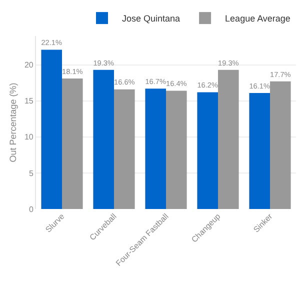  I want to click on y-tick-label: 10, so click(29, 137).